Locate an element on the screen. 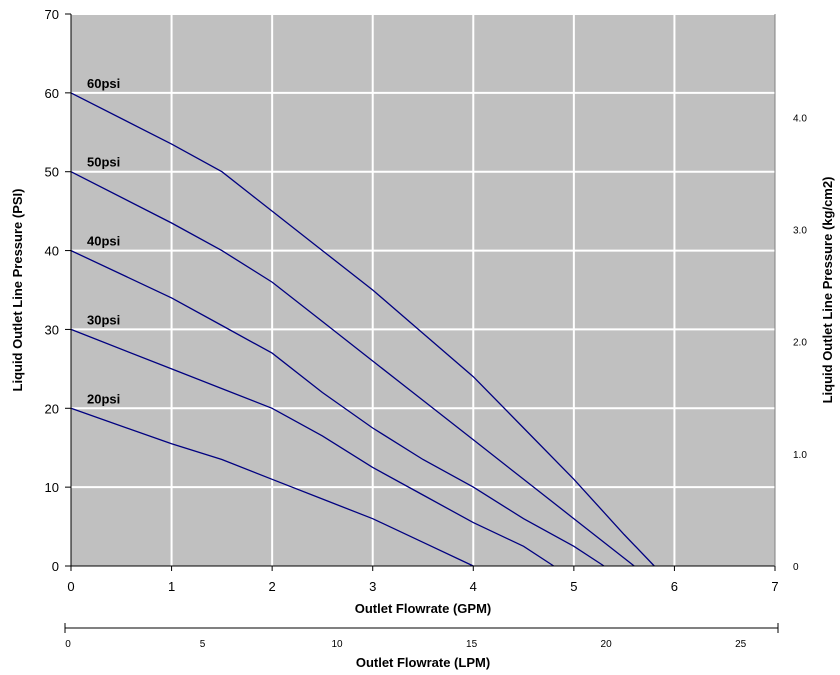 The width and height of the screenshot is (840, 675). series-label-30psi: 30psi is located at coordinates (103, 319).